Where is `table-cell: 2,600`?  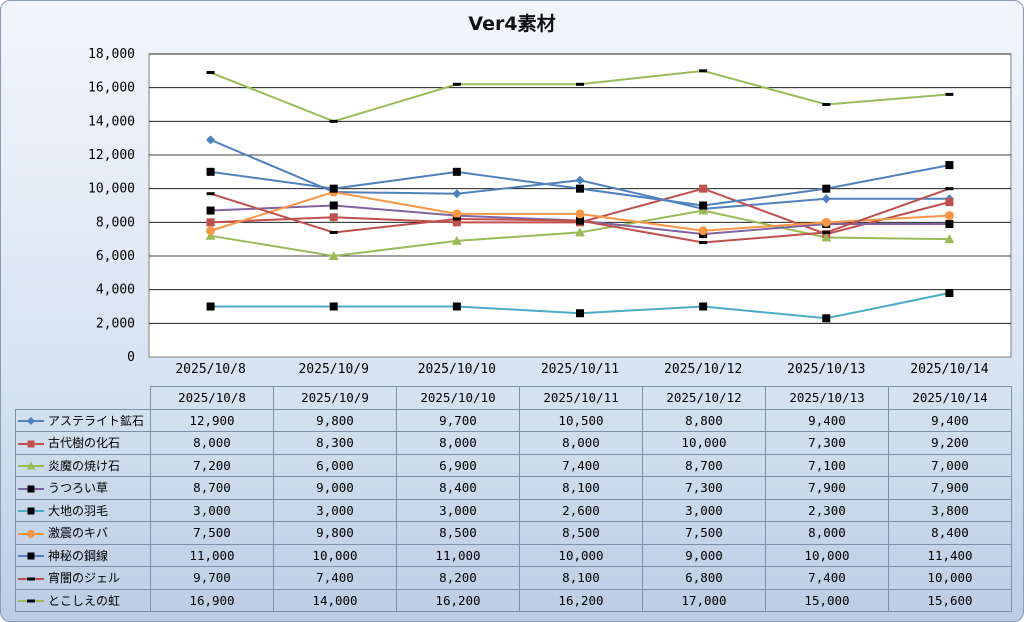
table-cell: 2,600 is located at coordinates (581, 510).